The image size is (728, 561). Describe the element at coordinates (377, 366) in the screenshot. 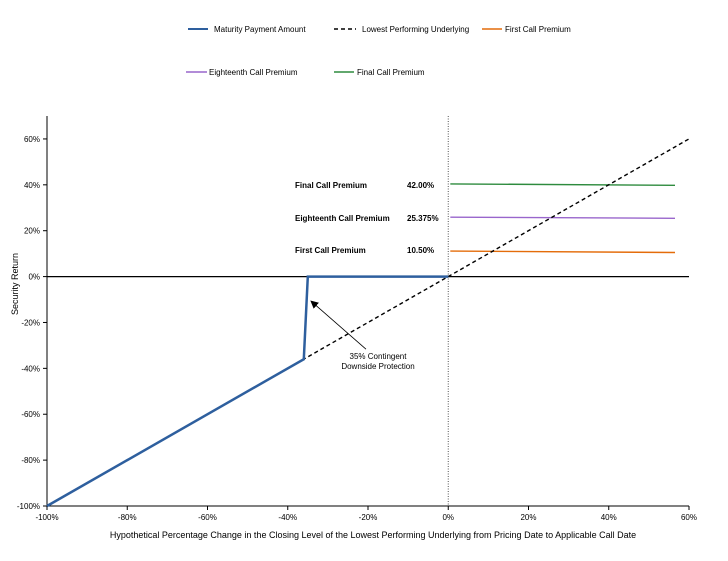

I see `annotation-text: Downside Protection` at that location.